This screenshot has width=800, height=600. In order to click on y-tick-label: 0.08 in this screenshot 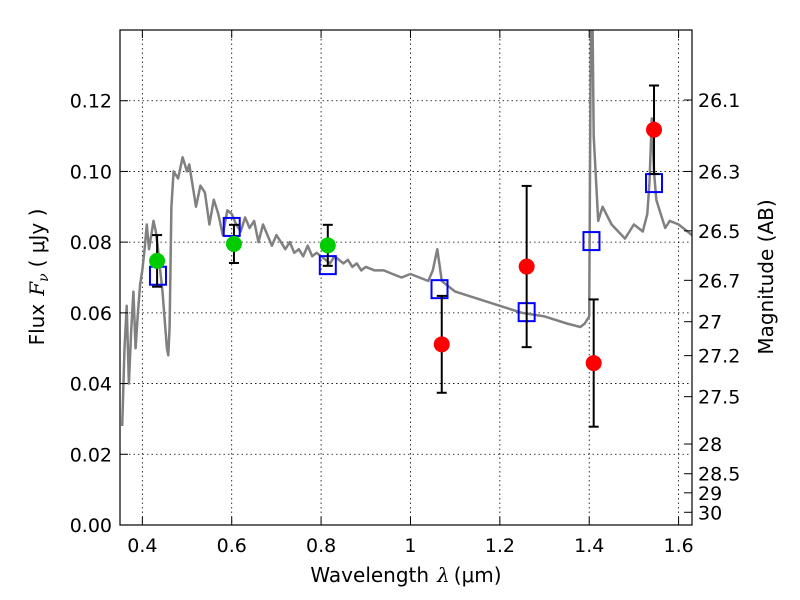, I will do `click(91, 243)`.